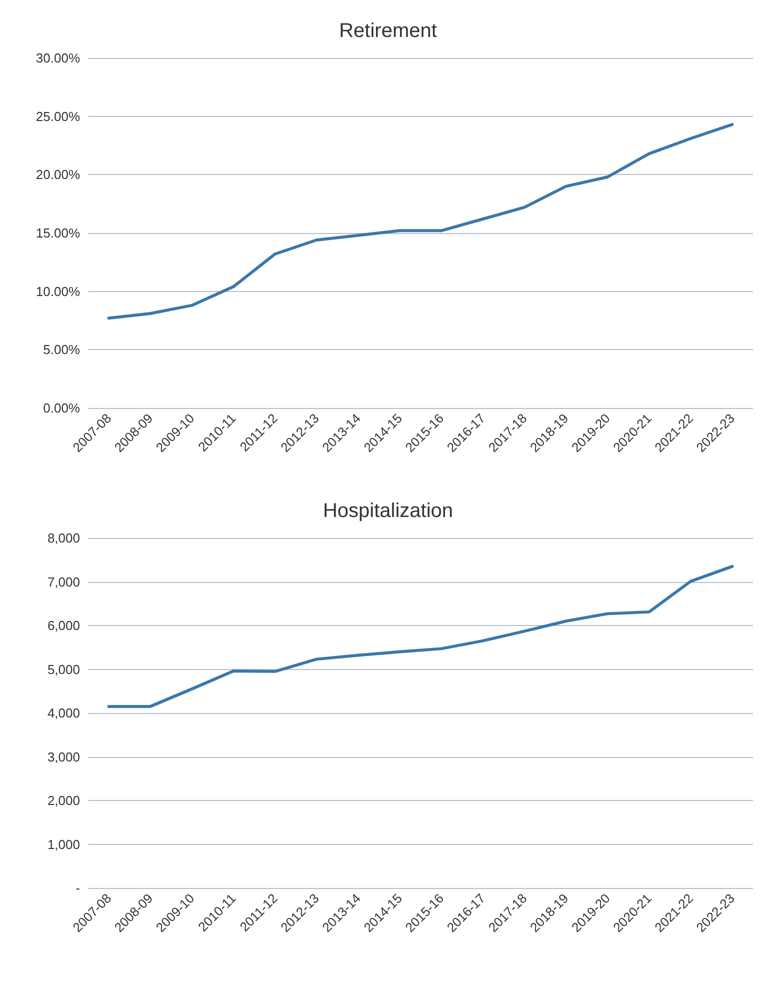 Image resolution: width=775 pixels, height=995 pixels. Describe the element at coordinates (61, 408) in the screenshot. I see `y-tick-label: 0.00%` at that location.